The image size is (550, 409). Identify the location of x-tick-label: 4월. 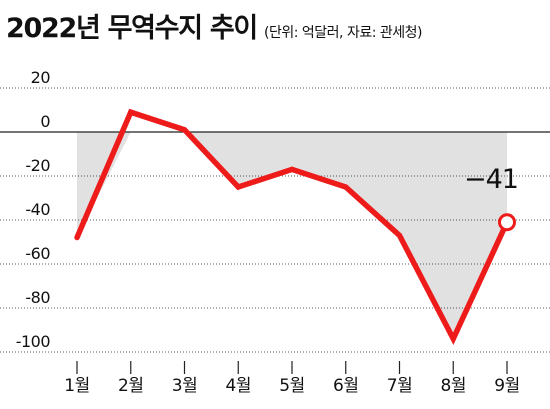
(238, 386).